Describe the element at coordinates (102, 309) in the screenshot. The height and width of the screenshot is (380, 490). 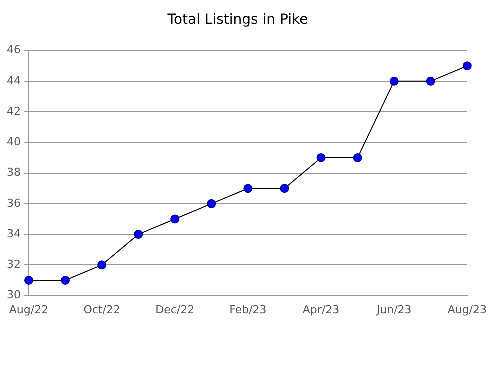
I see `x-tick-label: Oct/22` at that location.